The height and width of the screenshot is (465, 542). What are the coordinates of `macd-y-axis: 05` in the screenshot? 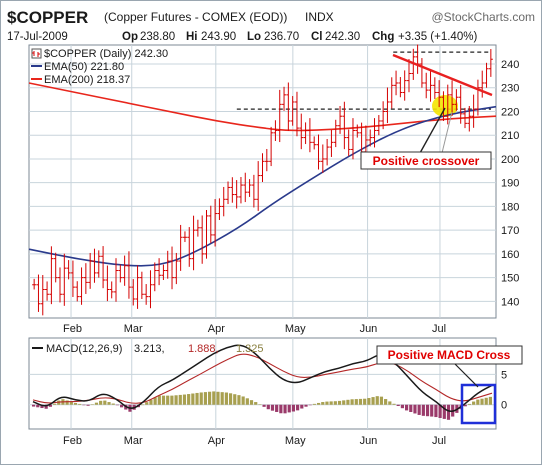 It's located at (504, 390).